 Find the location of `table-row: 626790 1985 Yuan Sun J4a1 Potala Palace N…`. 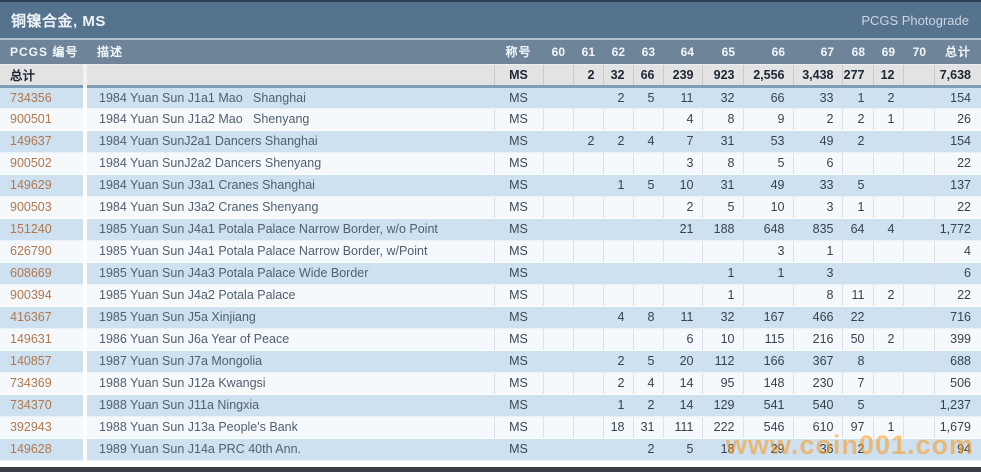

table-row: 626790 1985 Yuan Sun J4a1 Potala Palace N… is located at coordinates (490, 251).